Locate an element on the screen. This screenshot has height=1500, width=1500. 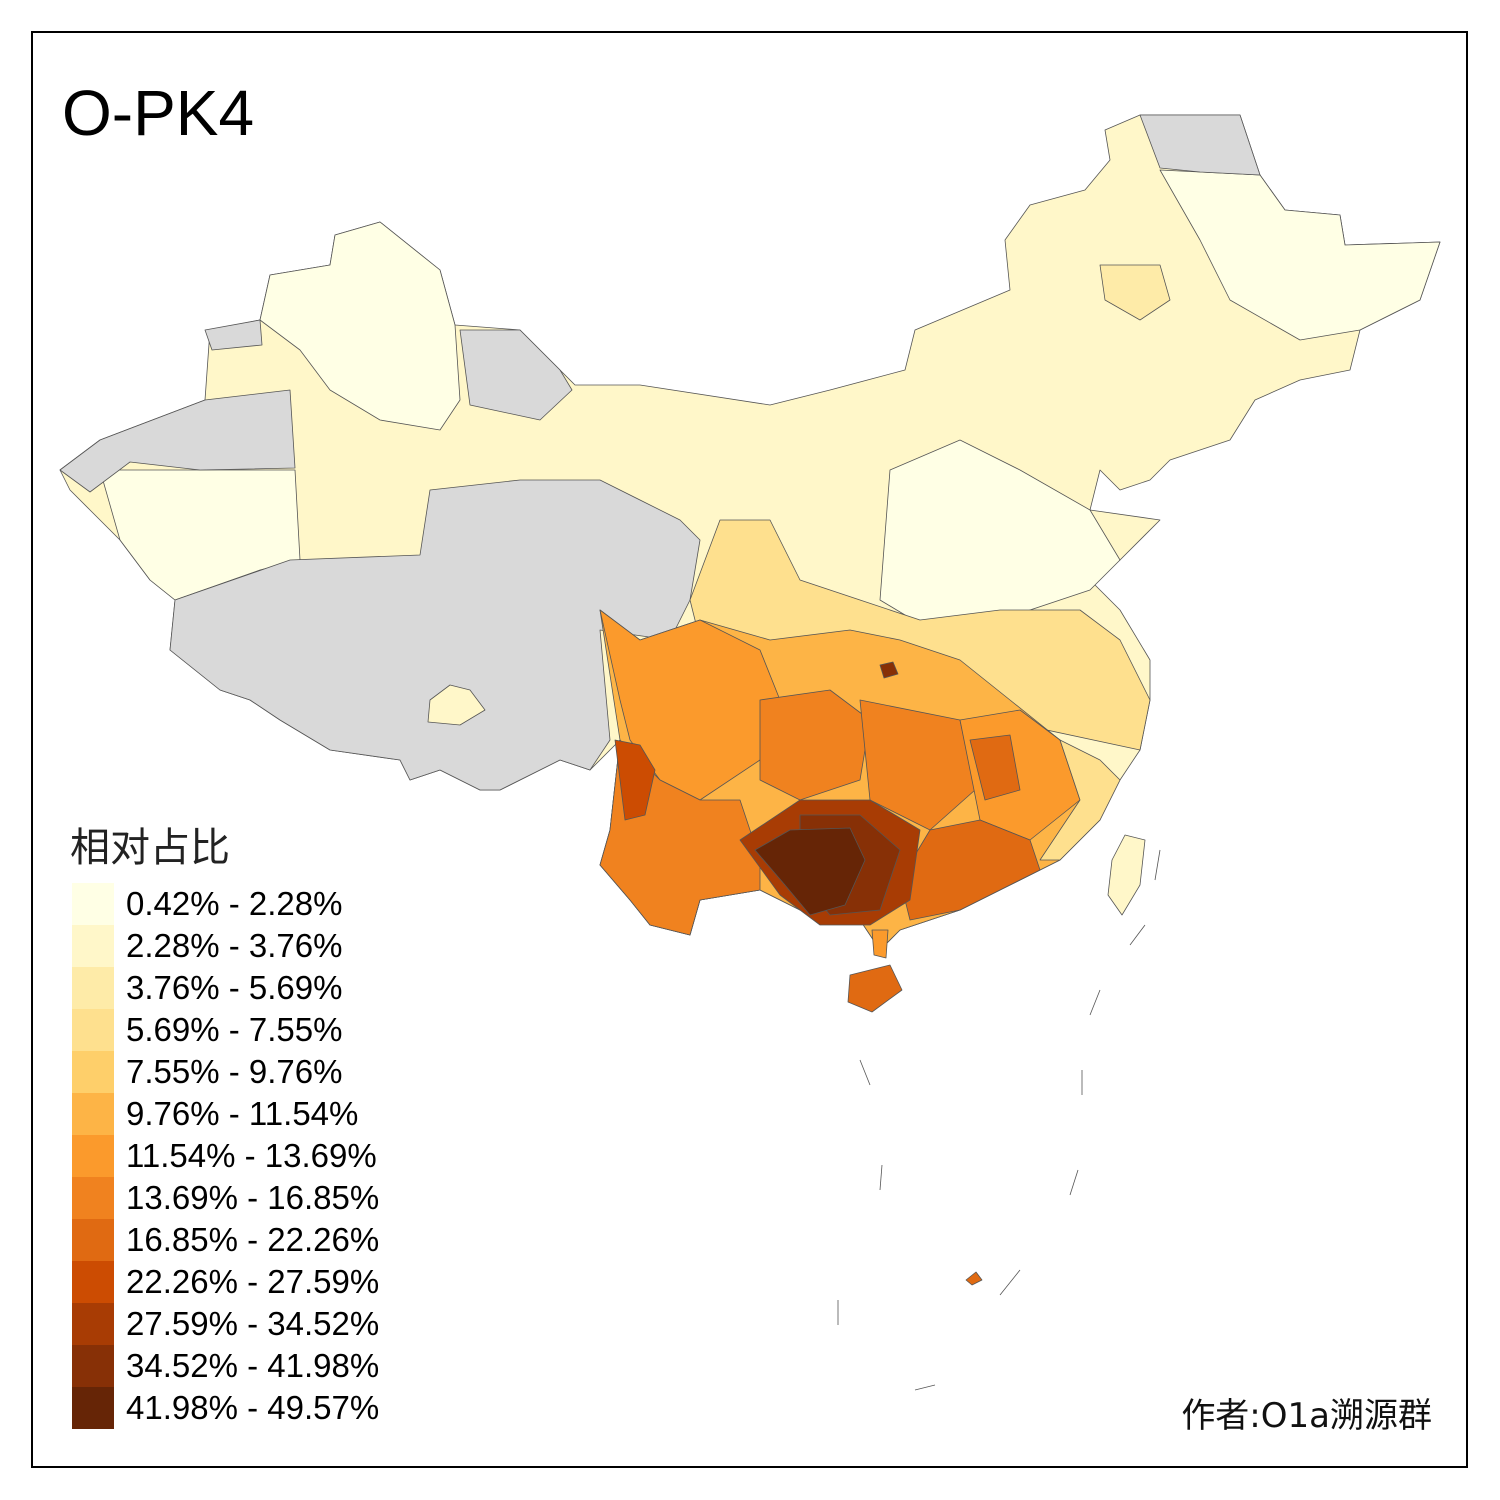
legend-item: 7.55% - 9.76% is located at coordinates (225, 1072).